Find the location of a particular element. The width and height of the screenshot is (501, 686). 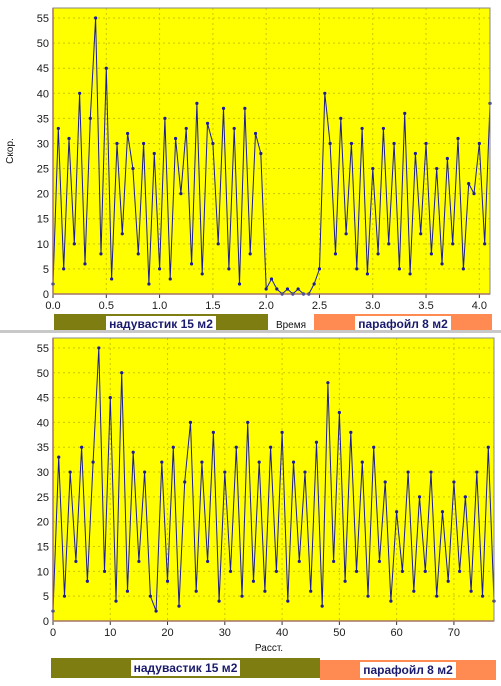

legend-parafoil-bar: парафойл 8 м2 is located at coordinates (403, 324).